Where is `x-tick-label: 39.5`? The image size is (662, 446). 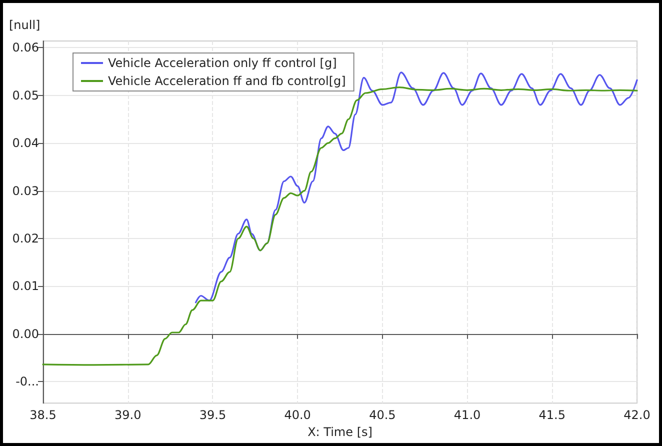
x-tick-label: 39.5 is located at coordinates (212, 415).